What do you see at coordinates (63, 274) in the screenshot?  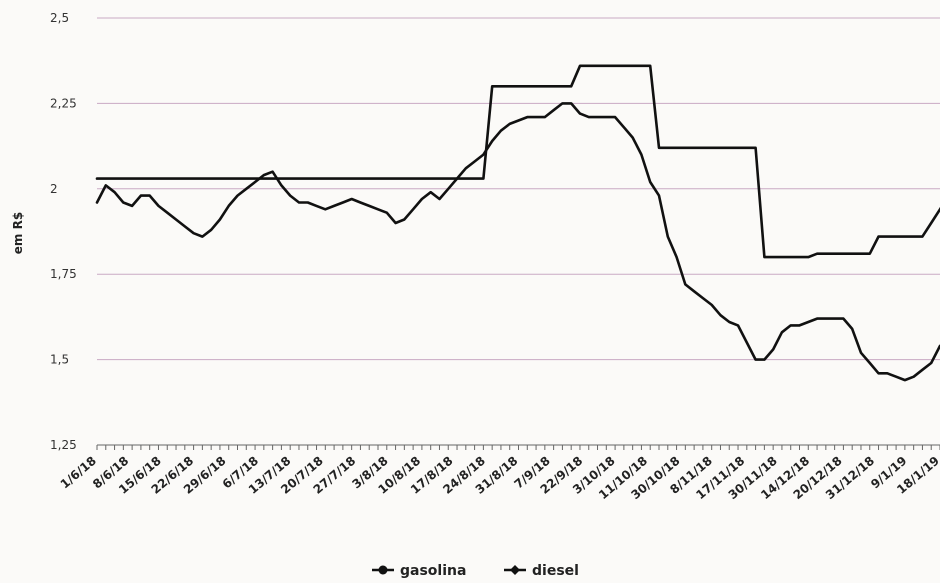 I see `y-tick-label: 1,75` at bounding box center [63, 274].